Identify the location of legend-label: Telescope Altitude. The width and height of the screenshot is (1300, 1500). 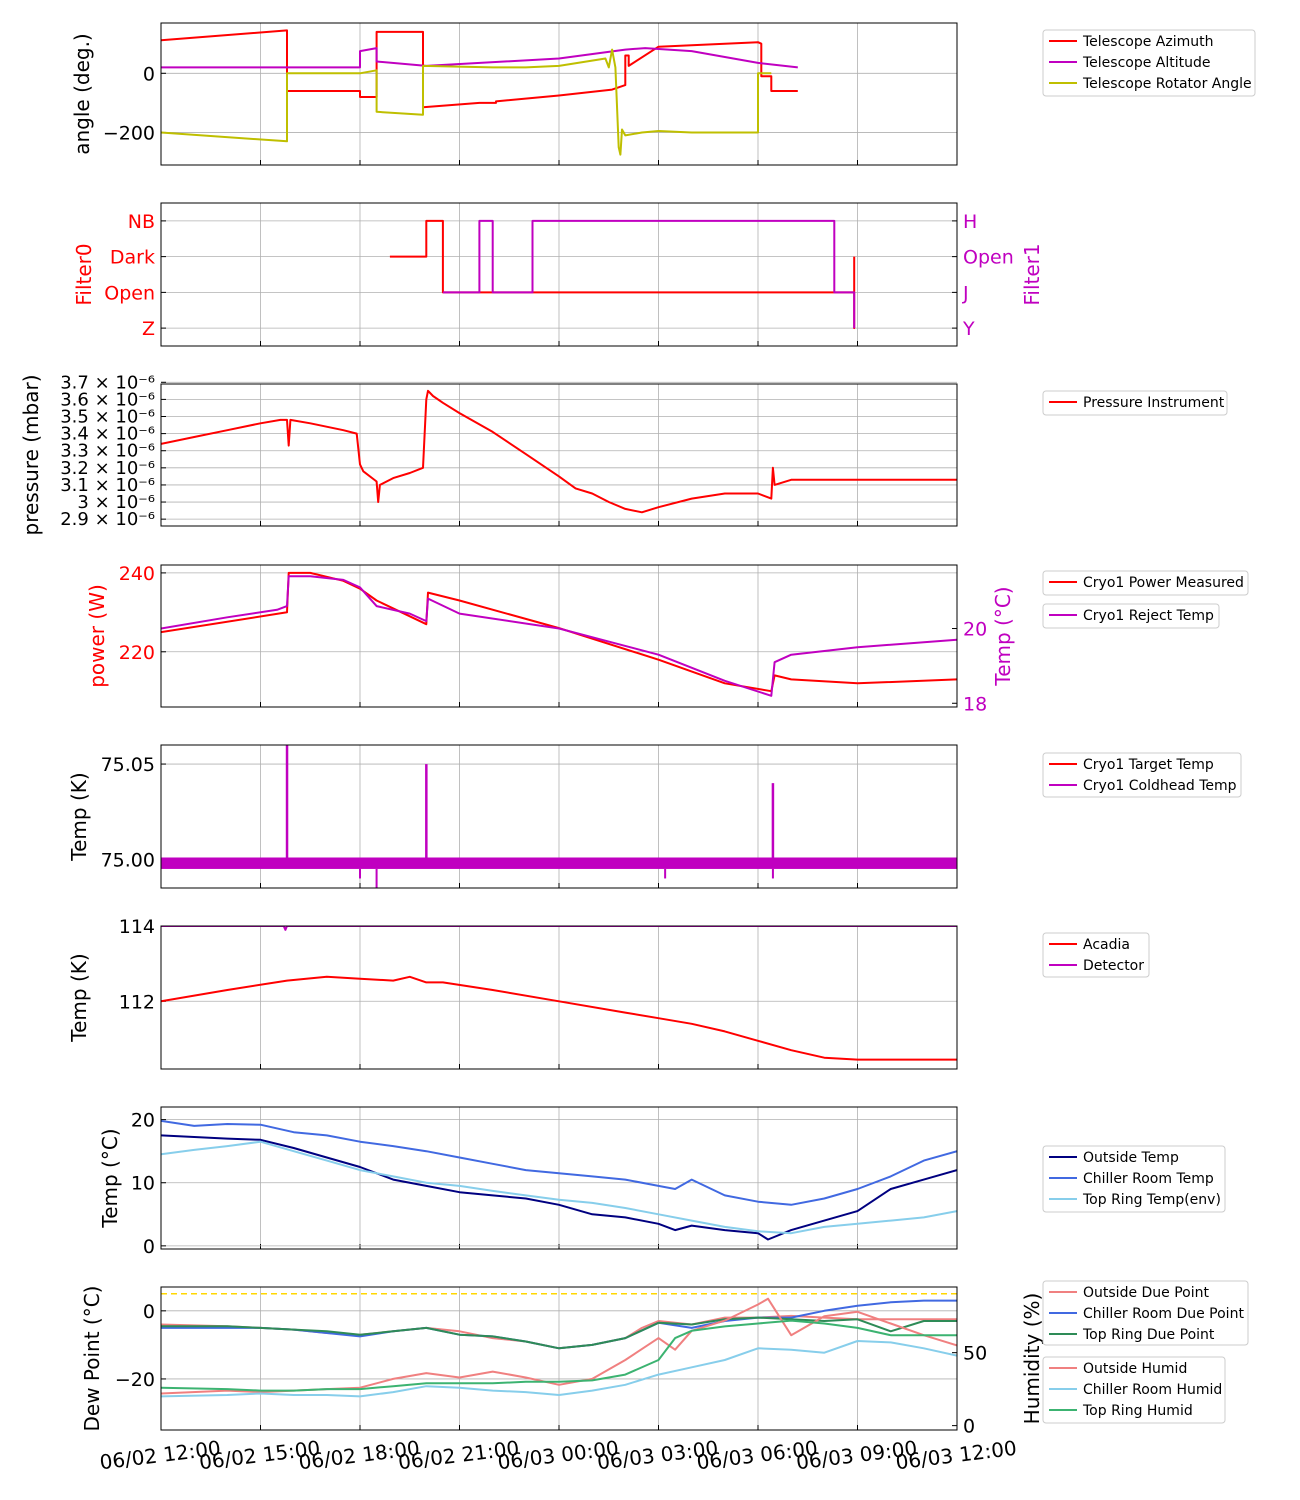
(1146, 63).